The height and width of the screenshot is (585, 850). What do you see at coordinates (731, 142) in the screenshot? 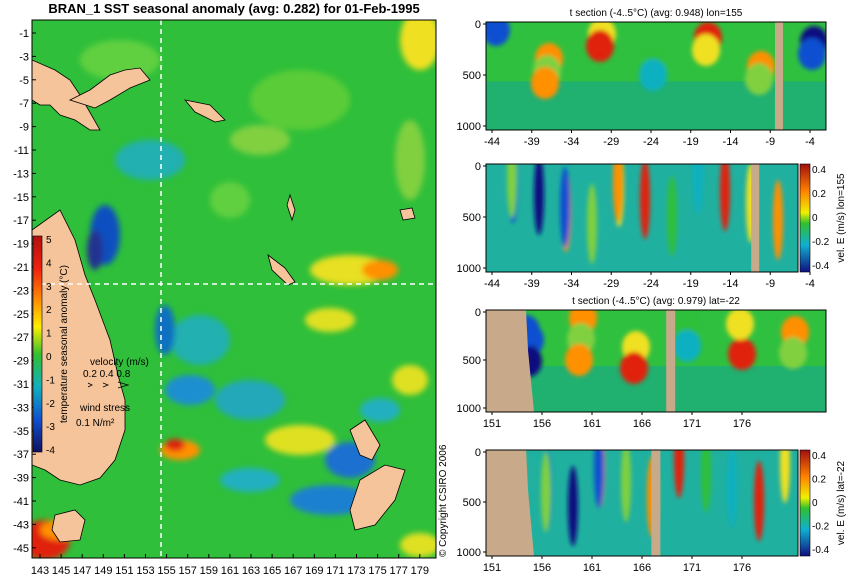
I see `x-tick-label: -14` at bounding box center [731, 142].